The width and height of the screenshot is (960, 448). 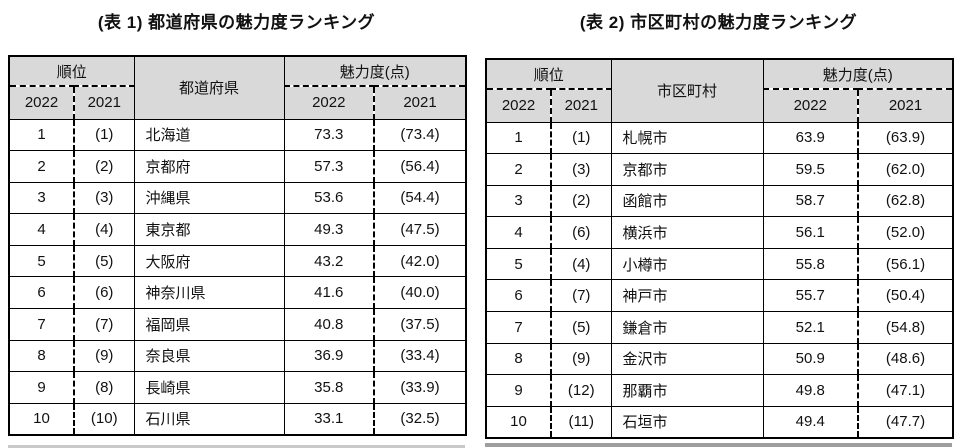 I want to click on score-2021-cell: (52.0), so click(x=905, y=232).